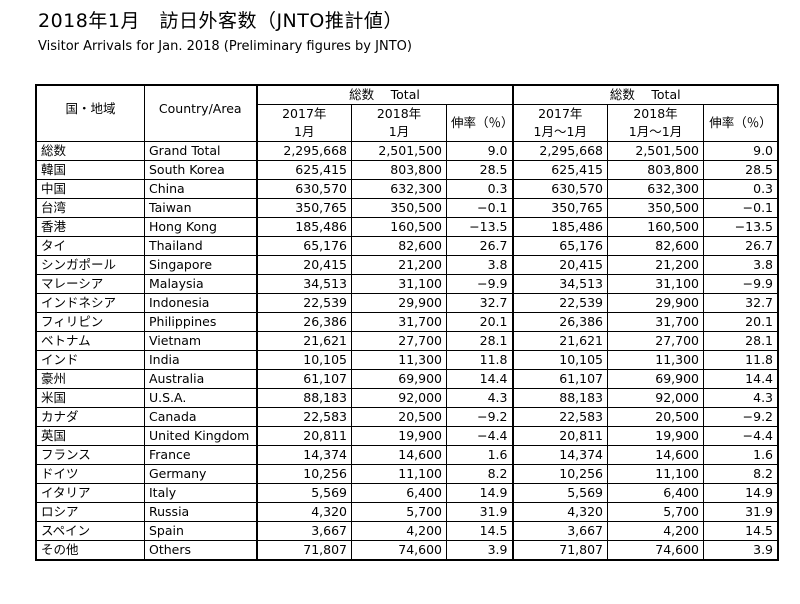  What do you see at coordinates (655, 417) in the screenshot?
I see `cell-cum-2018: 20,500` at bounding box center [655, 417].